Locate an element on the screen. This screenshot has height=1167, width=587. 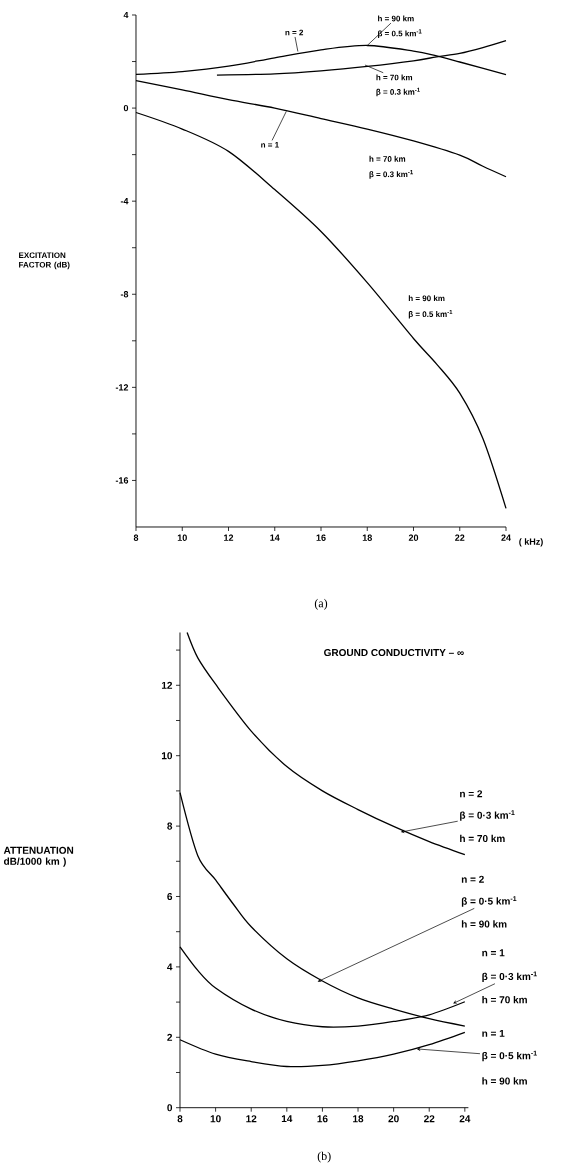
y-tick-label: 10 is located at coordinates (167, 756).